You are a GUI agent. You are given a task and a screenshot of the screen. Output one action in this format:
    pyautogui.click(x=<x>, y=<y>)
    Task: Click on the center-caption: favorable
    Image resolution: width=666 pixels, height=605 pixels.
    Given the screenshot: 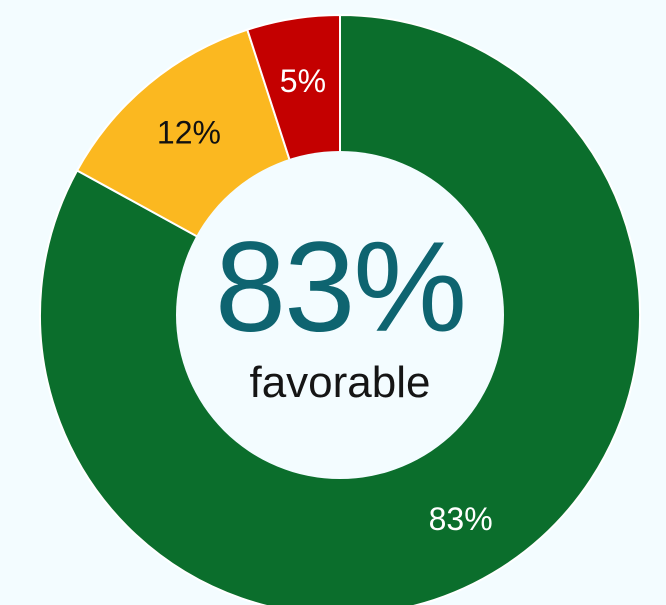 What is the action you would take?
    pyautogui.click(x=339, y=382)
    